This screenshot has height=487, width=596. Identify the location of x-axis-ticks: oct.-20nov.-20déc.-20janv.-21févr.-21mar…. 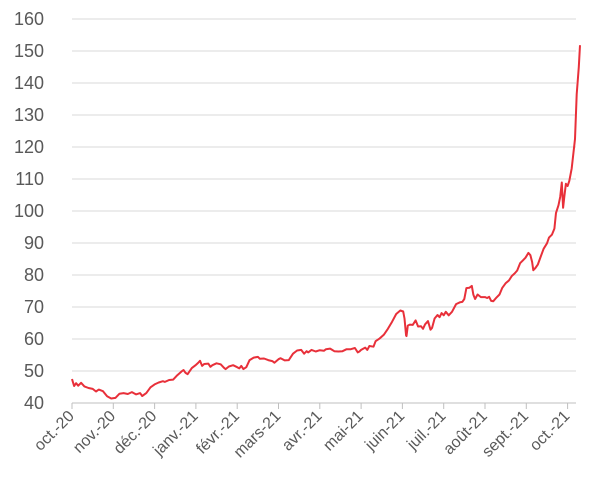
(302, 432).